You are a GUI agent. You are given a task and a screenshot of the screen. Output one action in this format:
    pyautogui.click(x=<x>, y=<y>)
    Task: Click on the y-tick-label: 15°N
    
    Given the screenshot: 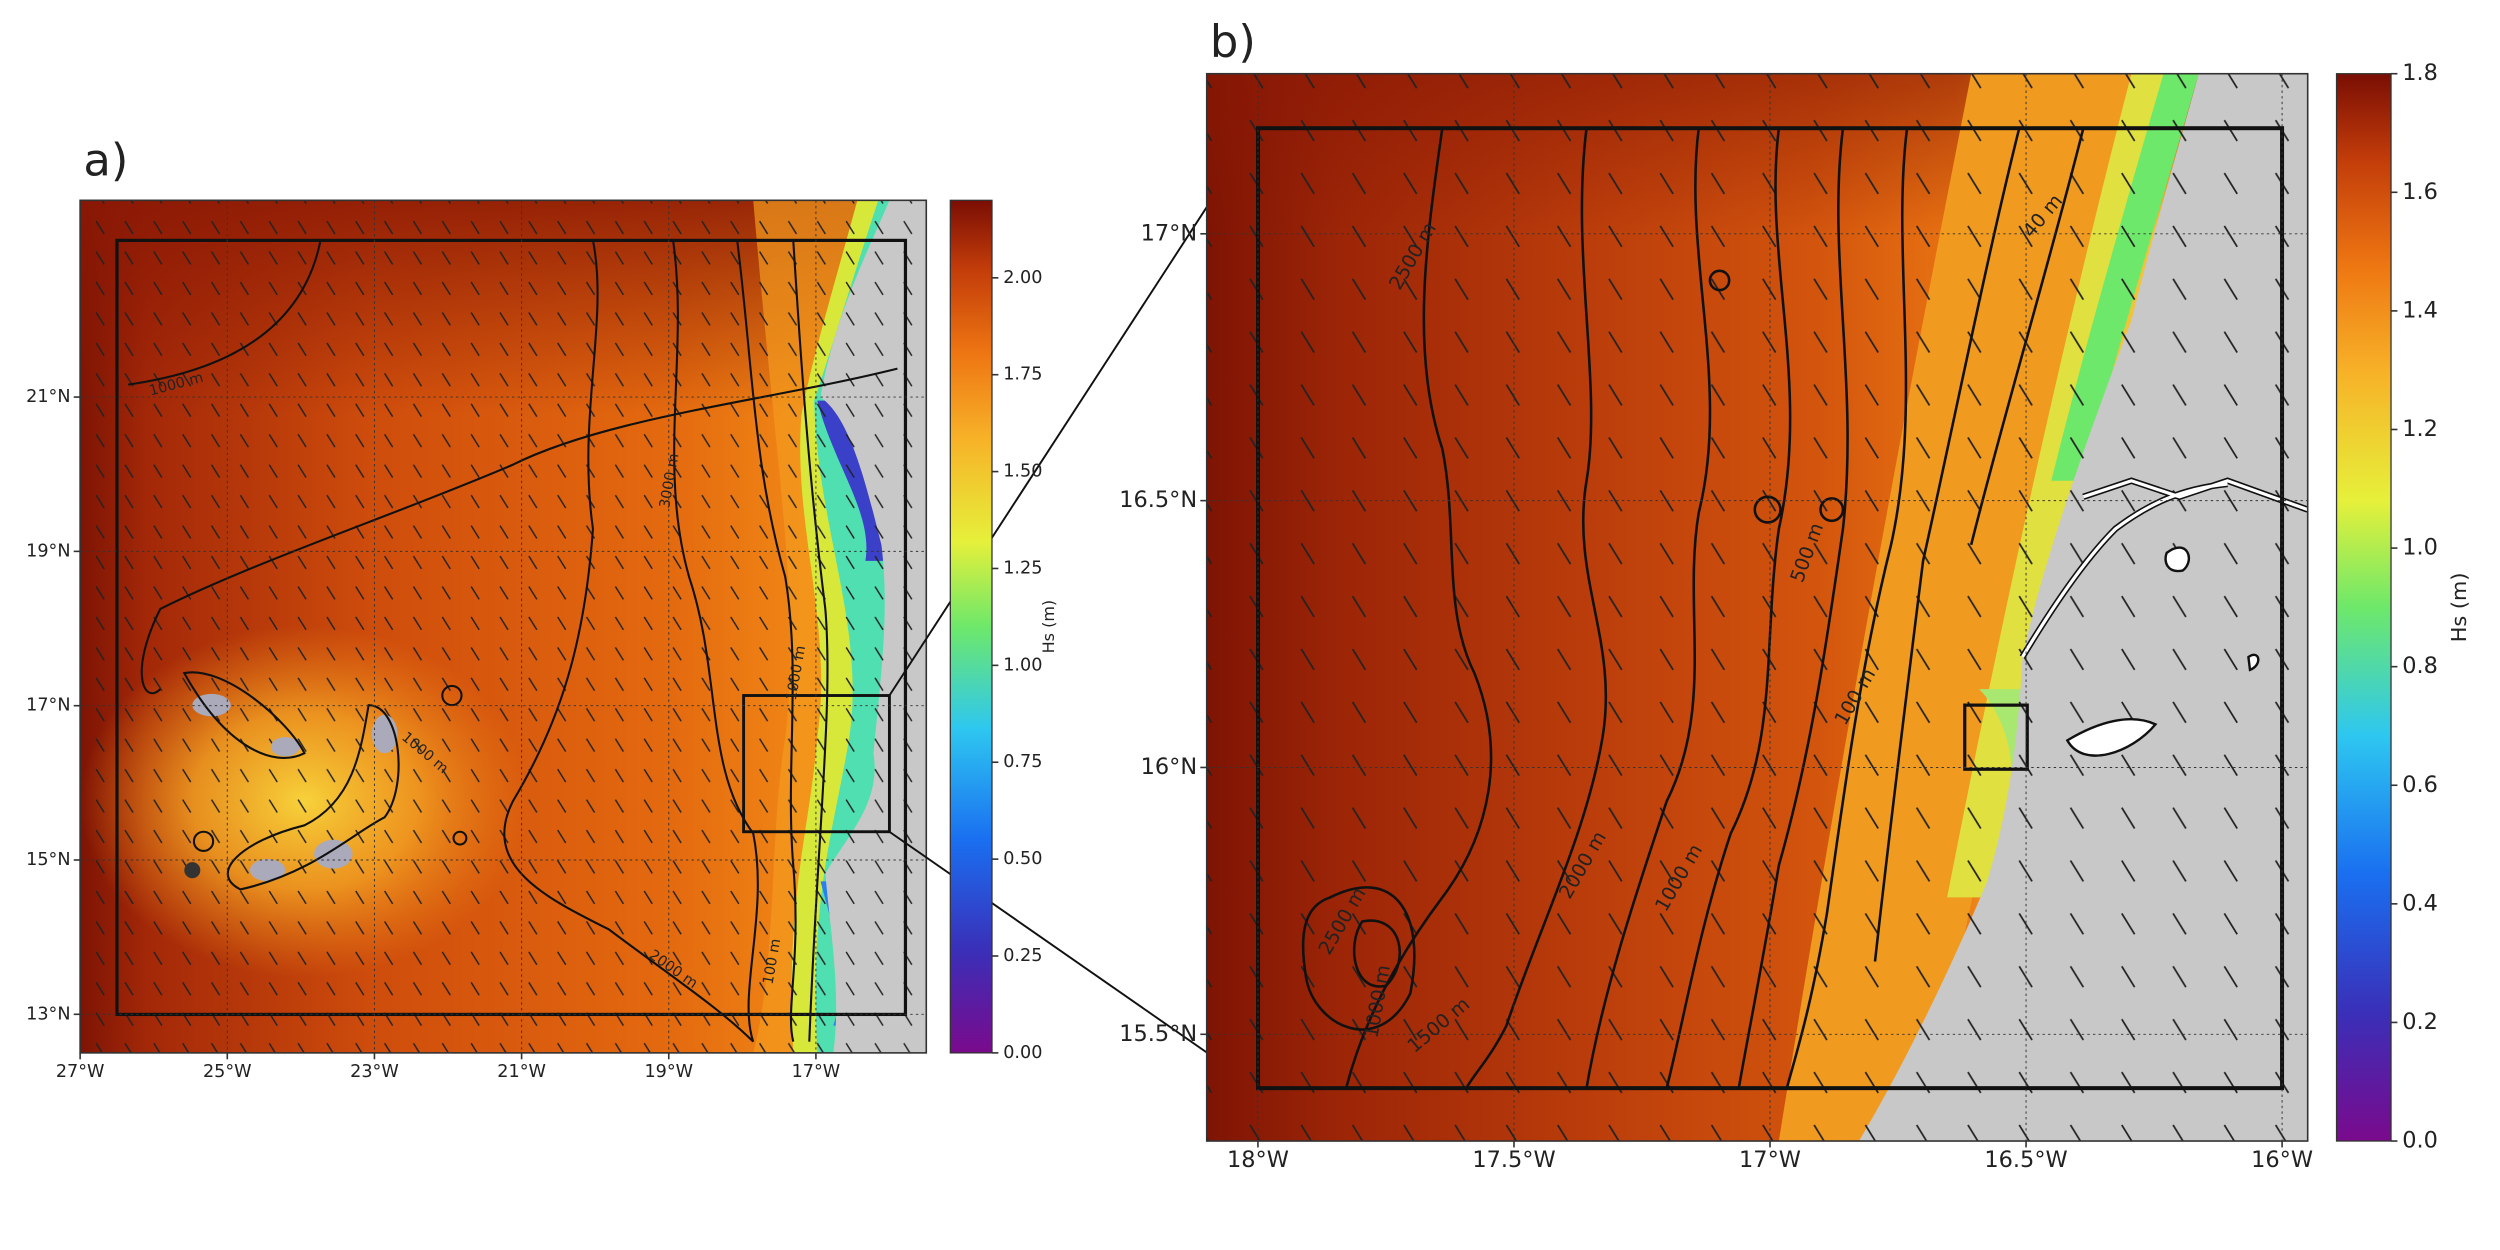 What is the action you would take?
    pyautogui.click(x=48, y=860)
    